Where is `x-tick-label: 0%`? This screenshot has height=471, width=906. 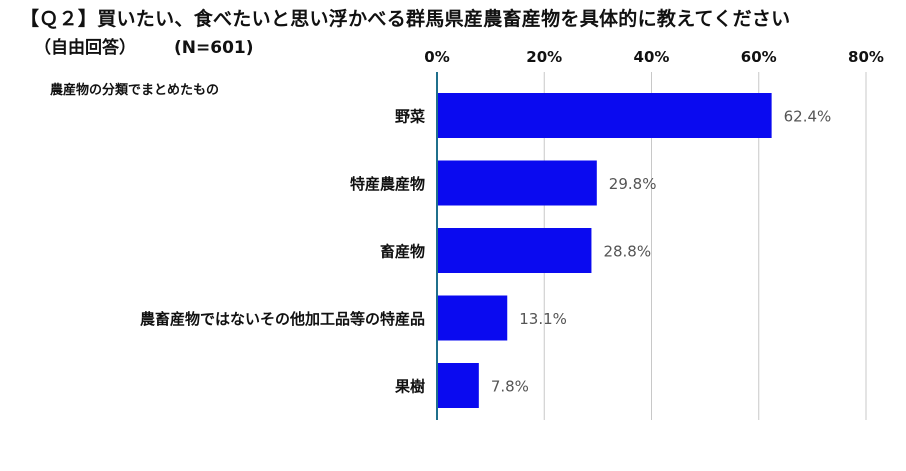
x-tick-label: 0% is located at coordinates (436, 57).